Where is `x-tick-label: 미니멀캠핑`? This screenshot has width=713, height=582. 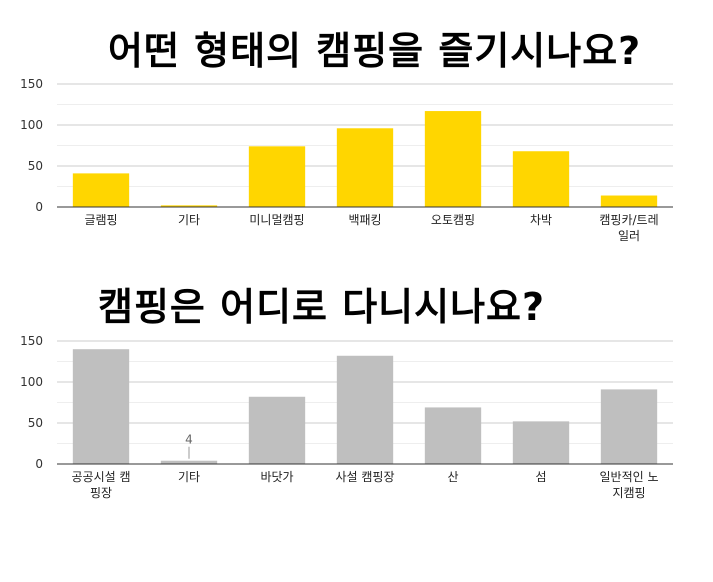
x-tick-label: 미니멀캠핑 is located at coordinates (276, 220).